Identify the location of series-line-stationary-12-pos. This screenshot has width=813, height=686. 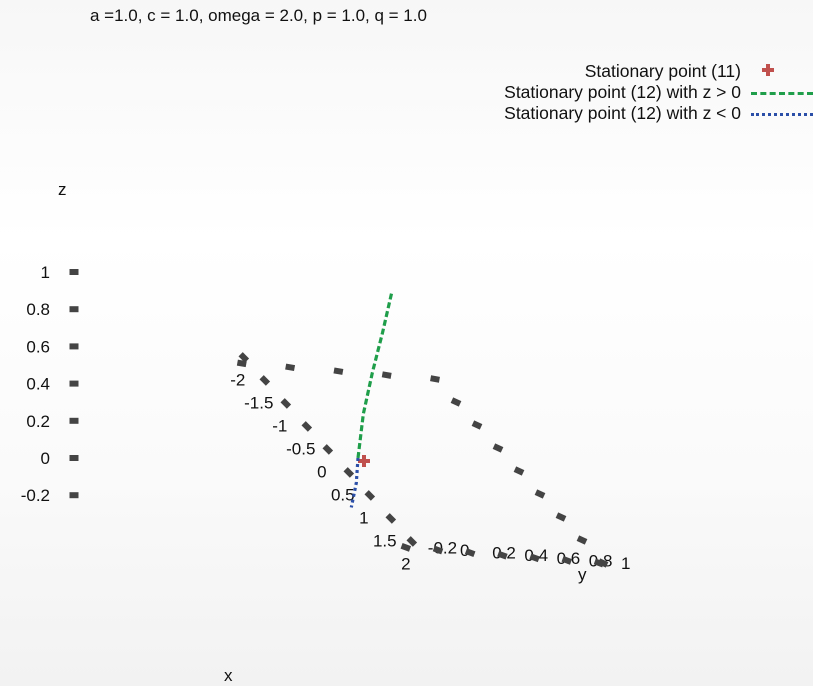
(375, 375).